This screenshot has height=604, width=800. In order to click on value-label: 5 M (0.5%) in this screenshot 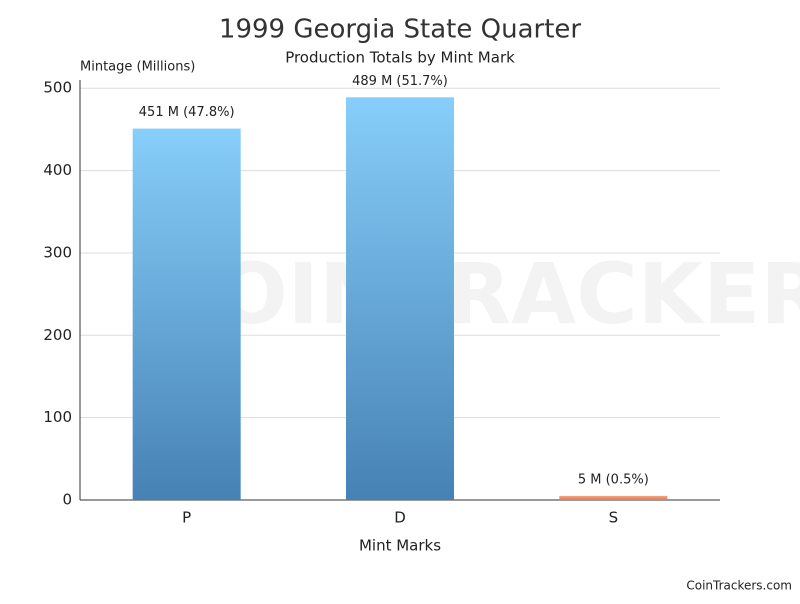, I will do `click(613, 479)`.